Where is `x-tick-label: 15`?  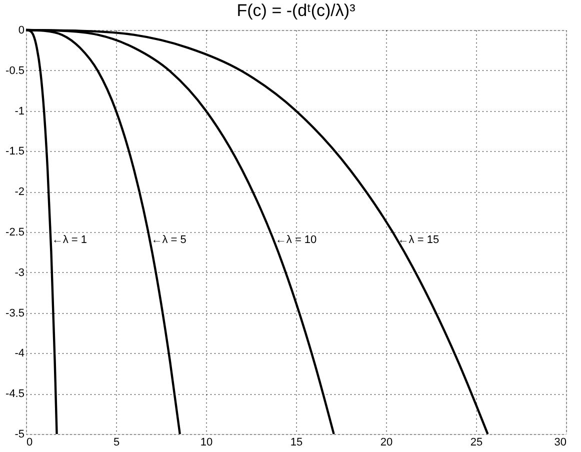
x-tick-label: 15 is located at coordinates (296, 442).